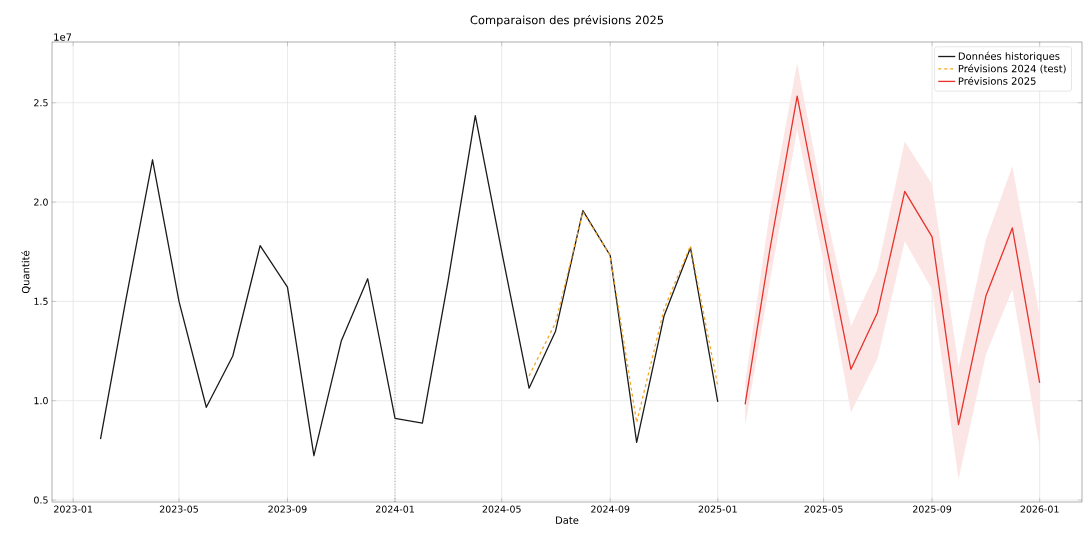  What do you see at coordinates (1012, 69) in the screenshot?
I see `legend-label: Prévisions 2024 (test)` at bounding box center [1012, 69].